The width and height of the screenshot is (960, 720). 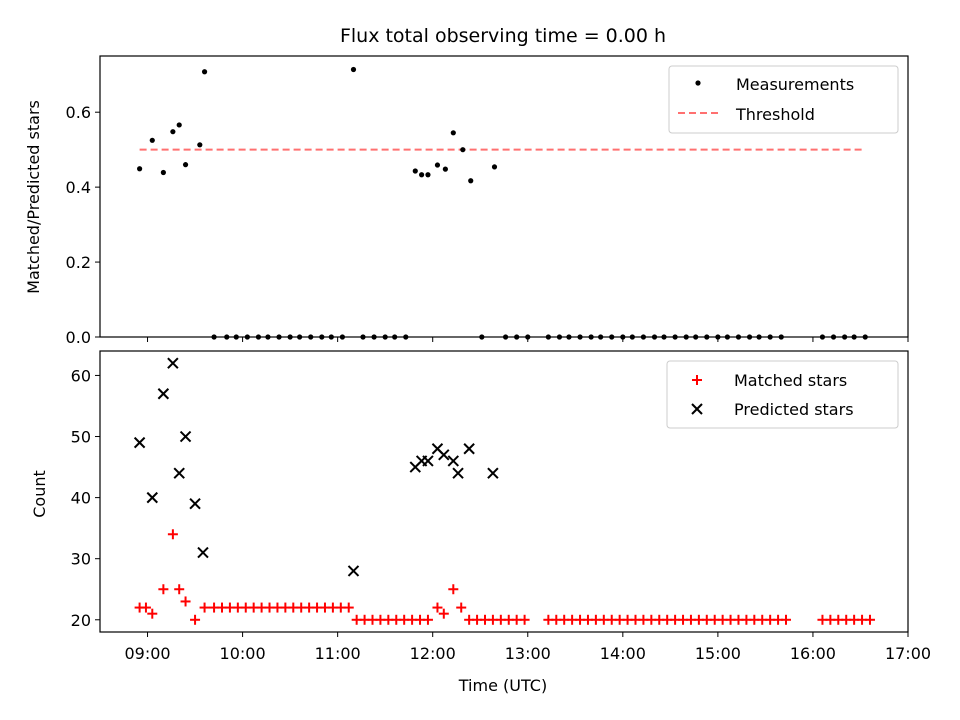 I want to click on bottom-y-axis-label: Count, so click(x=39, y=494).